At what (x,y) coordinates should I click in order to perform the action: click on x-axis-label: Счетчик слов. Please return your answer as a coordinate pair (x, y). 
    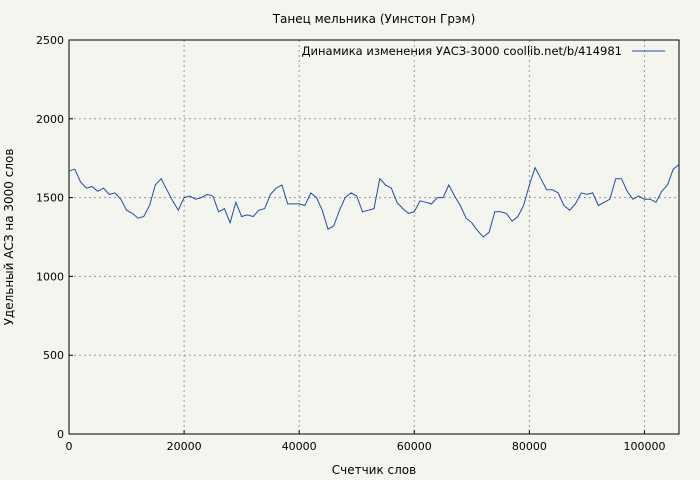
    Looking at the image, I should click on (374, 470).